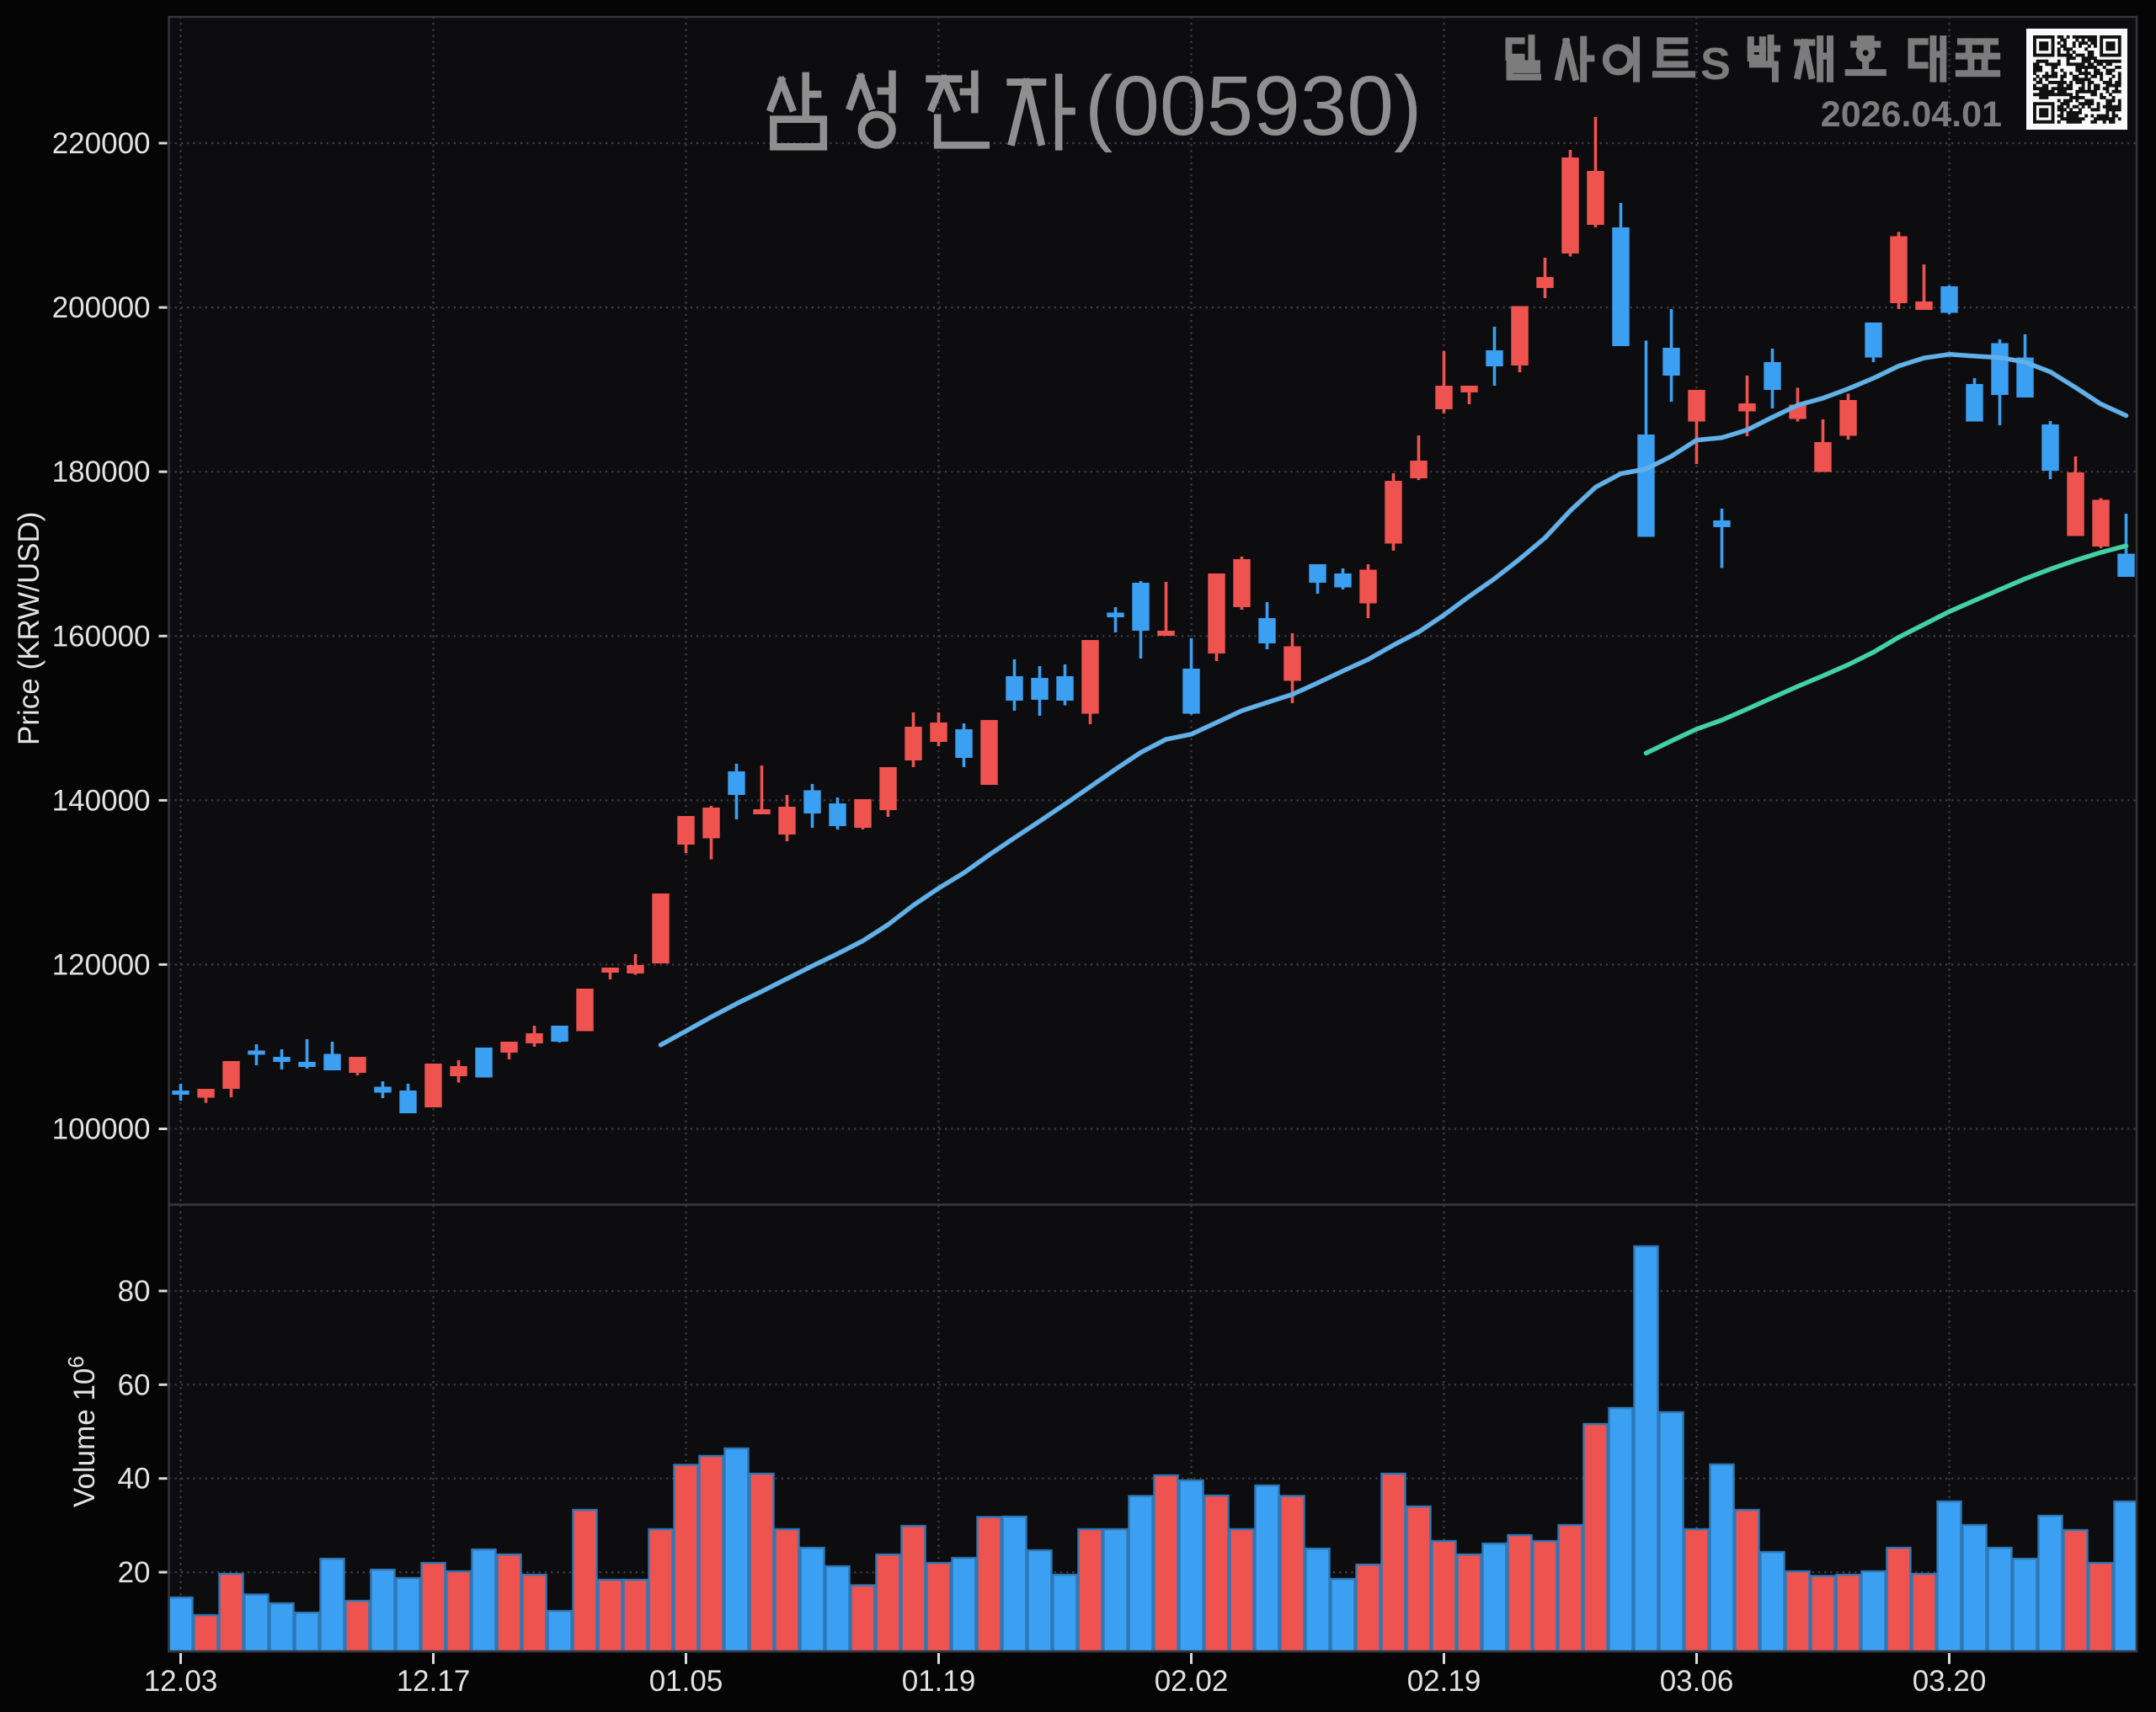  Describe the element at coordinates (101, 1129) in the screenshot. I see `svg-text: 100000` at that location.